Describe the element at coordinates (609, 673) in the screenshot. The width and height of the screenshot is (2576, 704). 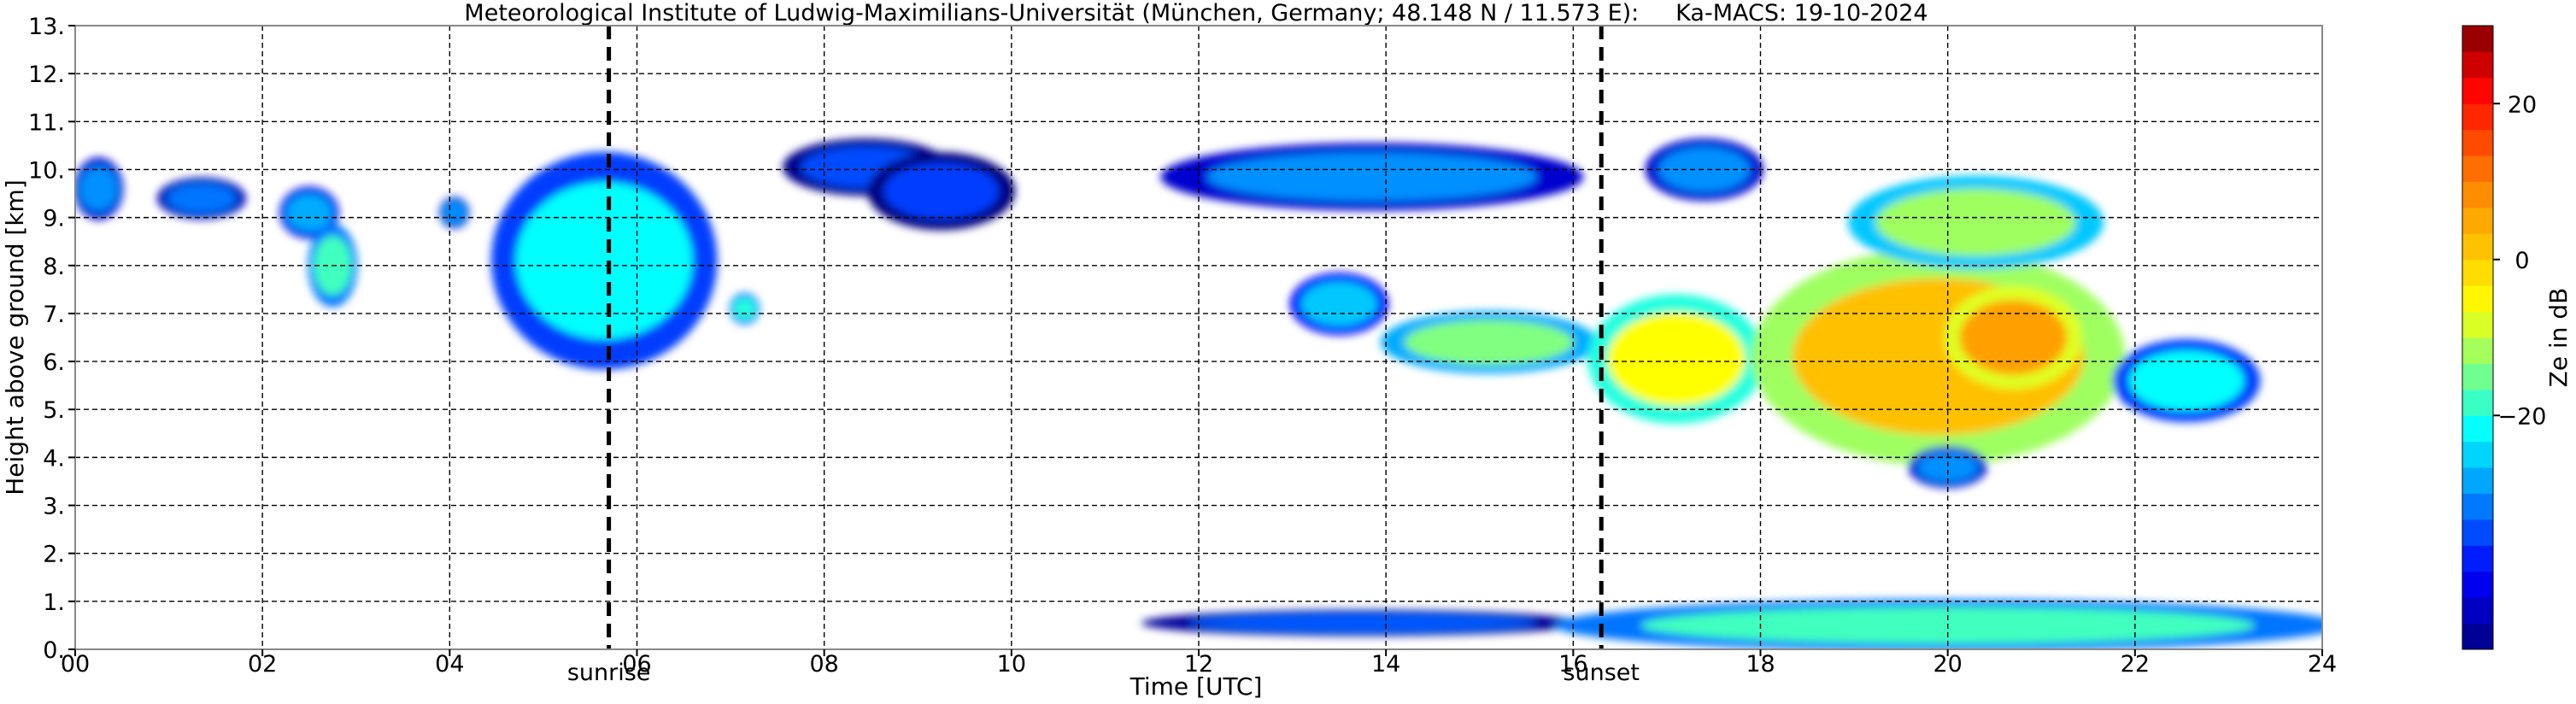
I see `sunrise-label: sunrise` at that location.